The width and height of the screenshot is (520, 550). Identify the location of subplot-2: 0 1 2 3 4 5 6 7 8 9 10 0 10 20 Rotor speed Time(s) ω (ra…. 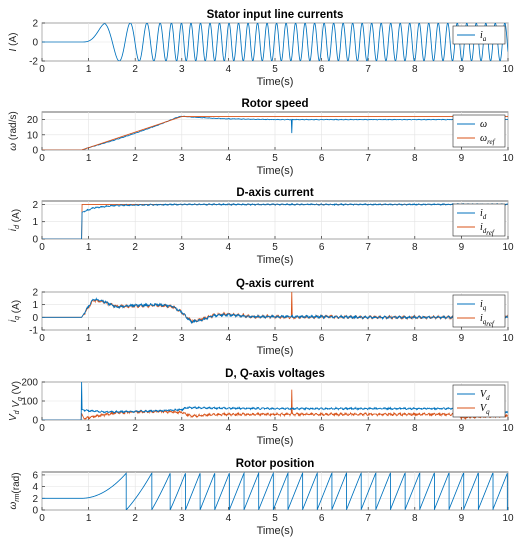
(261, 137).